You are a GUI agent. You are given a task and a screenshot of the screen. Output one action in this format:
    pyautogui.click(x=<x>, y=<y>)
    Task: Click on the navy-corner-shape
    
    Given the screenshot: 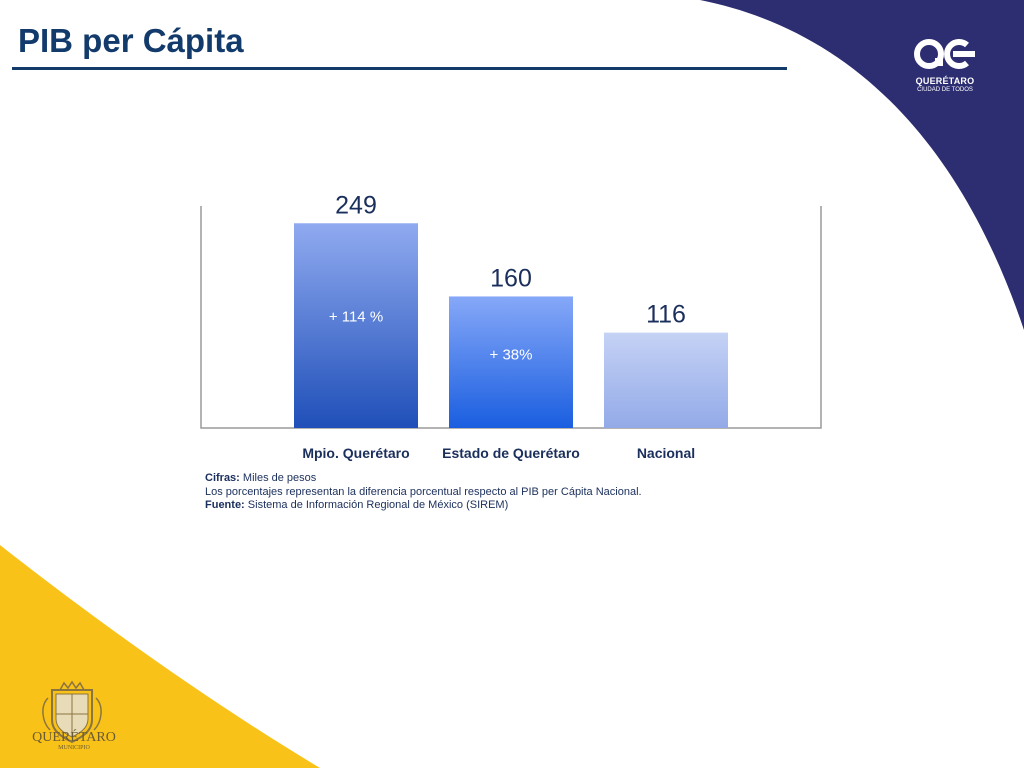 What is the action you would take?
    pyautogui.click(x=862, y=165)
    